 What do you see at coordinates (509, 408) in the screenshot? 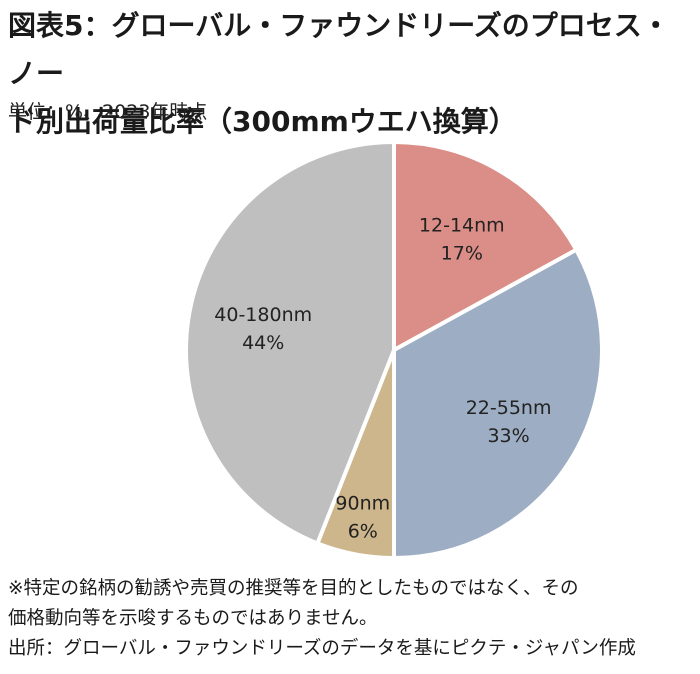
I see `slice-name-label: 22-55nm` at bounding box center [509, 408].